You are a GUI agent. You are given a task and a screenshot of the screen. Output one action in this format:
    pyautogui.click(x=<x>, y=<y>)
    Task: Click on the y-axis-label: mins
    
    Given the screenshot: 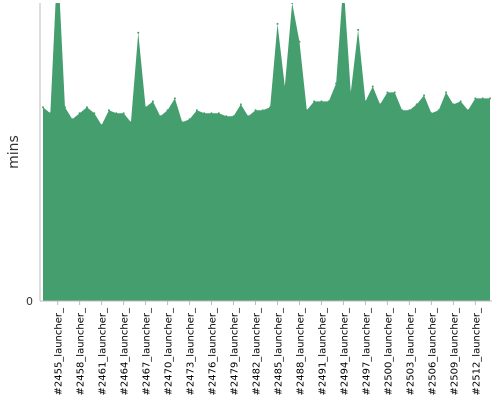 What is the action you would take?
    pyautogui.click(x=14, y=152)
    